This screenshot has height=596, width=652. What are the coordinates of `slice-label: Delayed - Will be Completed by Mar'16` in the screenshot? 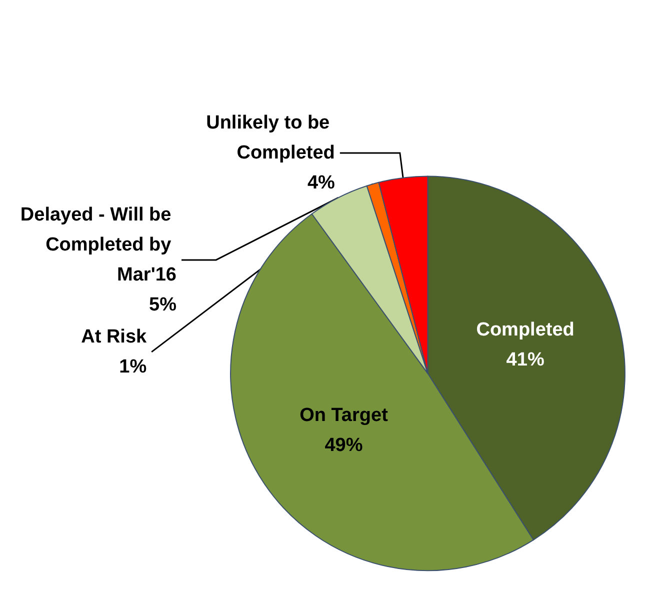 It's located at (98, 245).